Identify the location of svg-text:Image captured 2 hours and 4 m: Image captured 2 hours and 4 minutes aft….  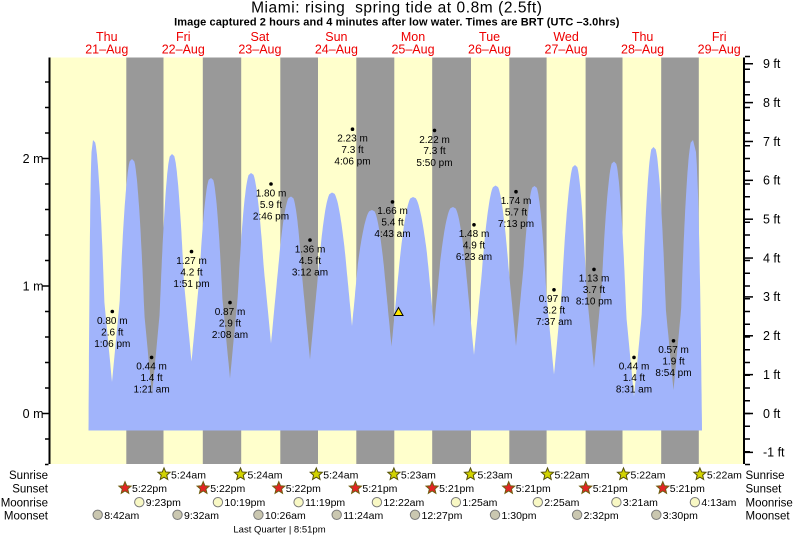
(397, 23).